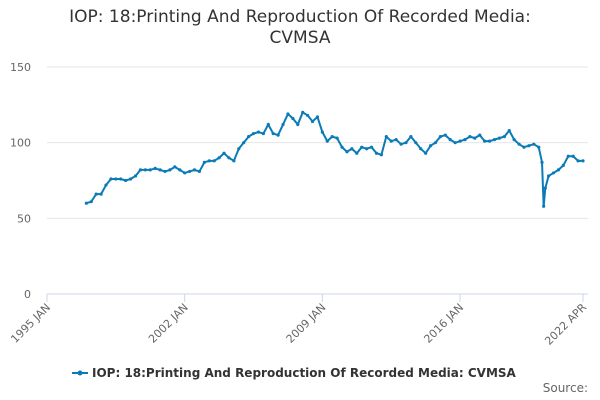  I want to click on x-tick-label: 2009 JAN, so click(306, 323).